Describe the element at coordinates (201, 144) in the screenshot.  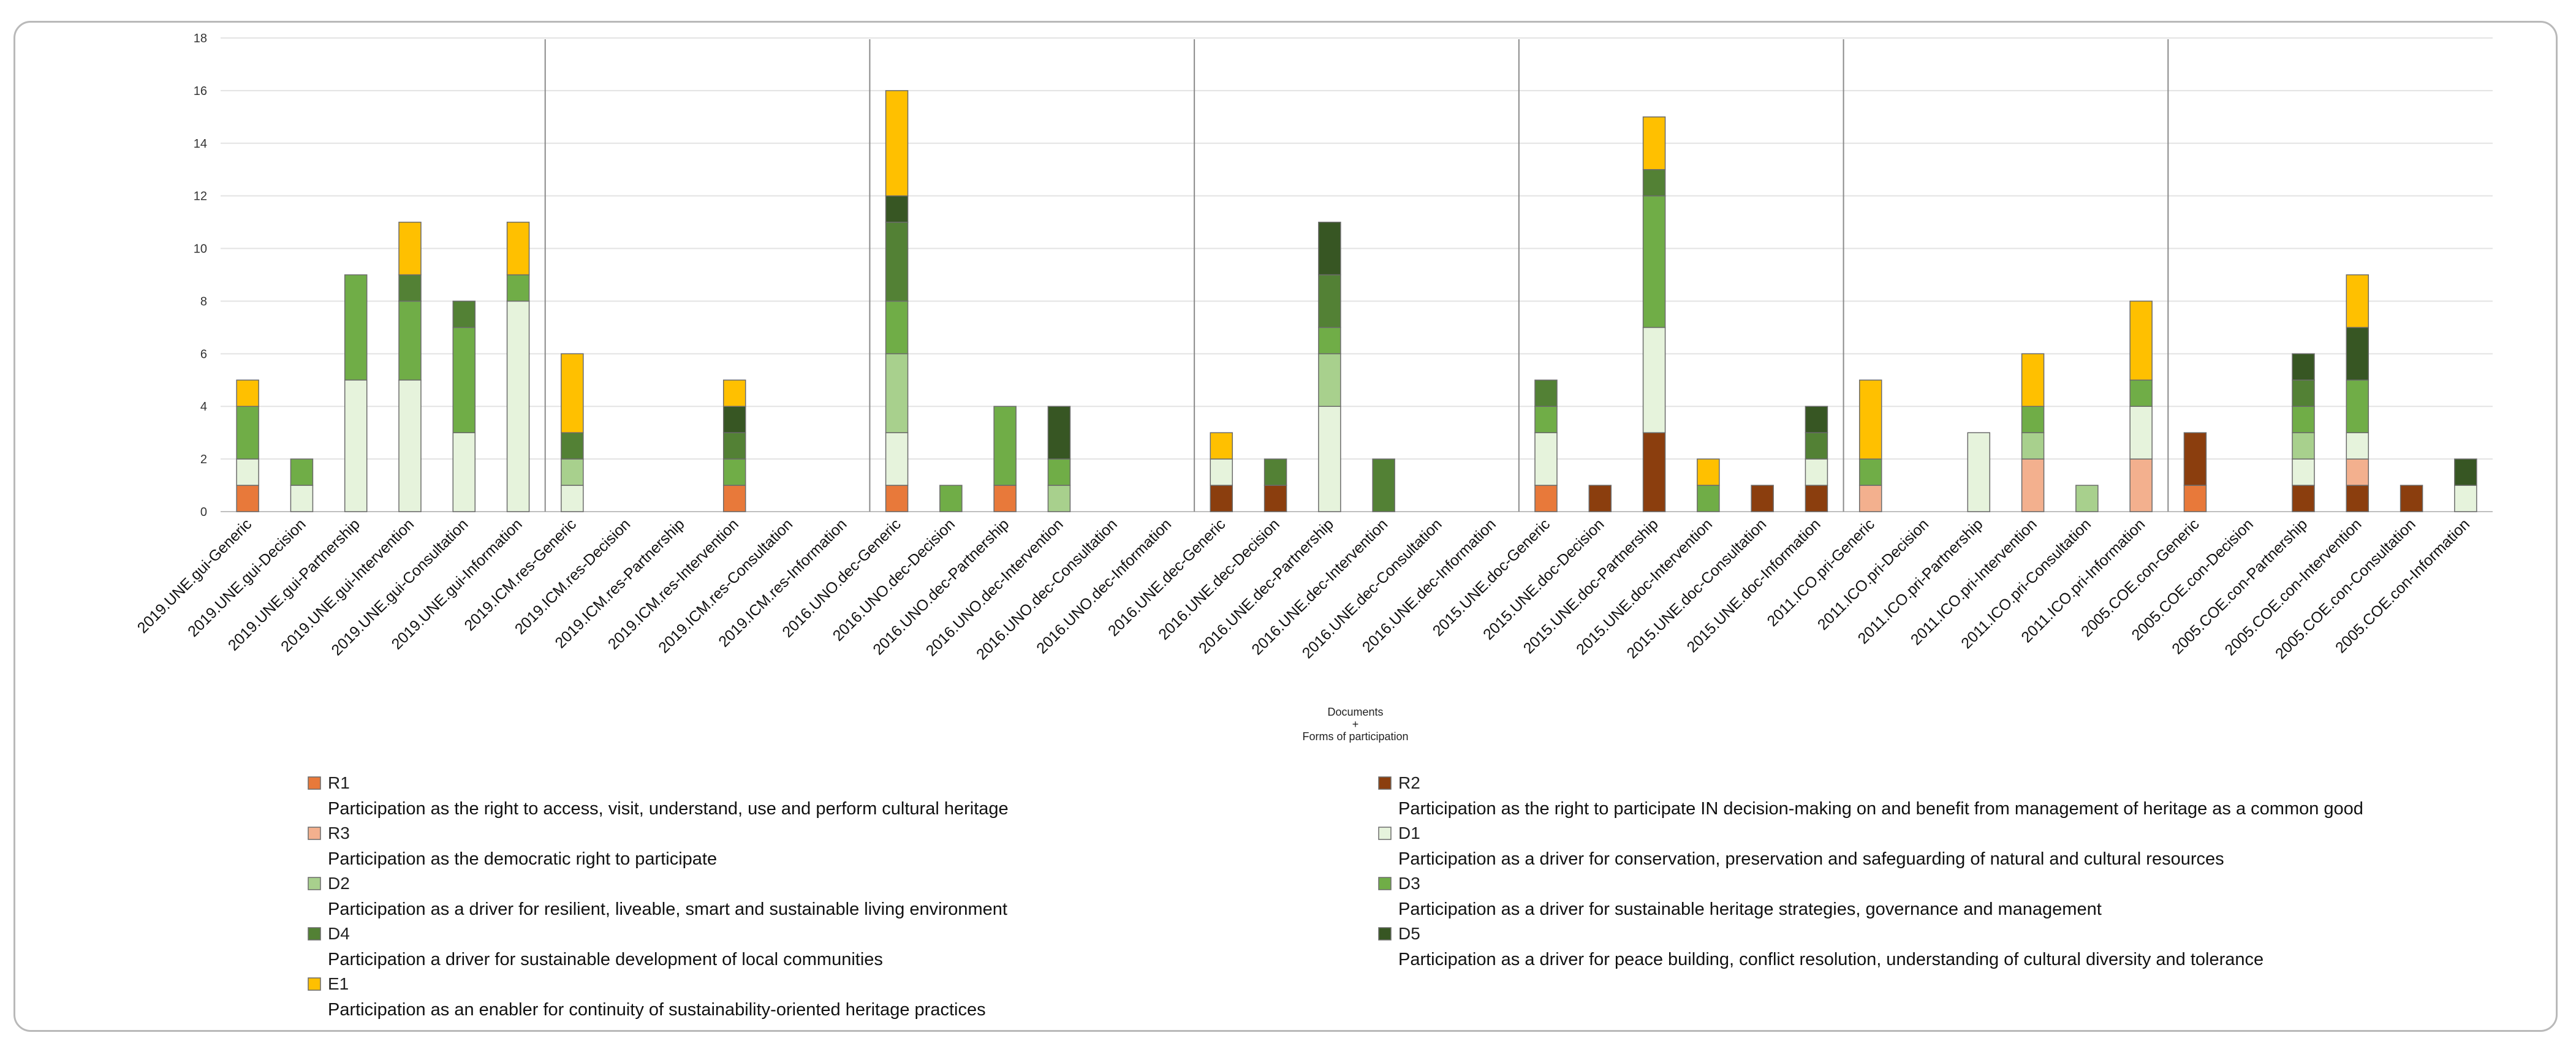
I see `y-tick-label: 14` at that location.